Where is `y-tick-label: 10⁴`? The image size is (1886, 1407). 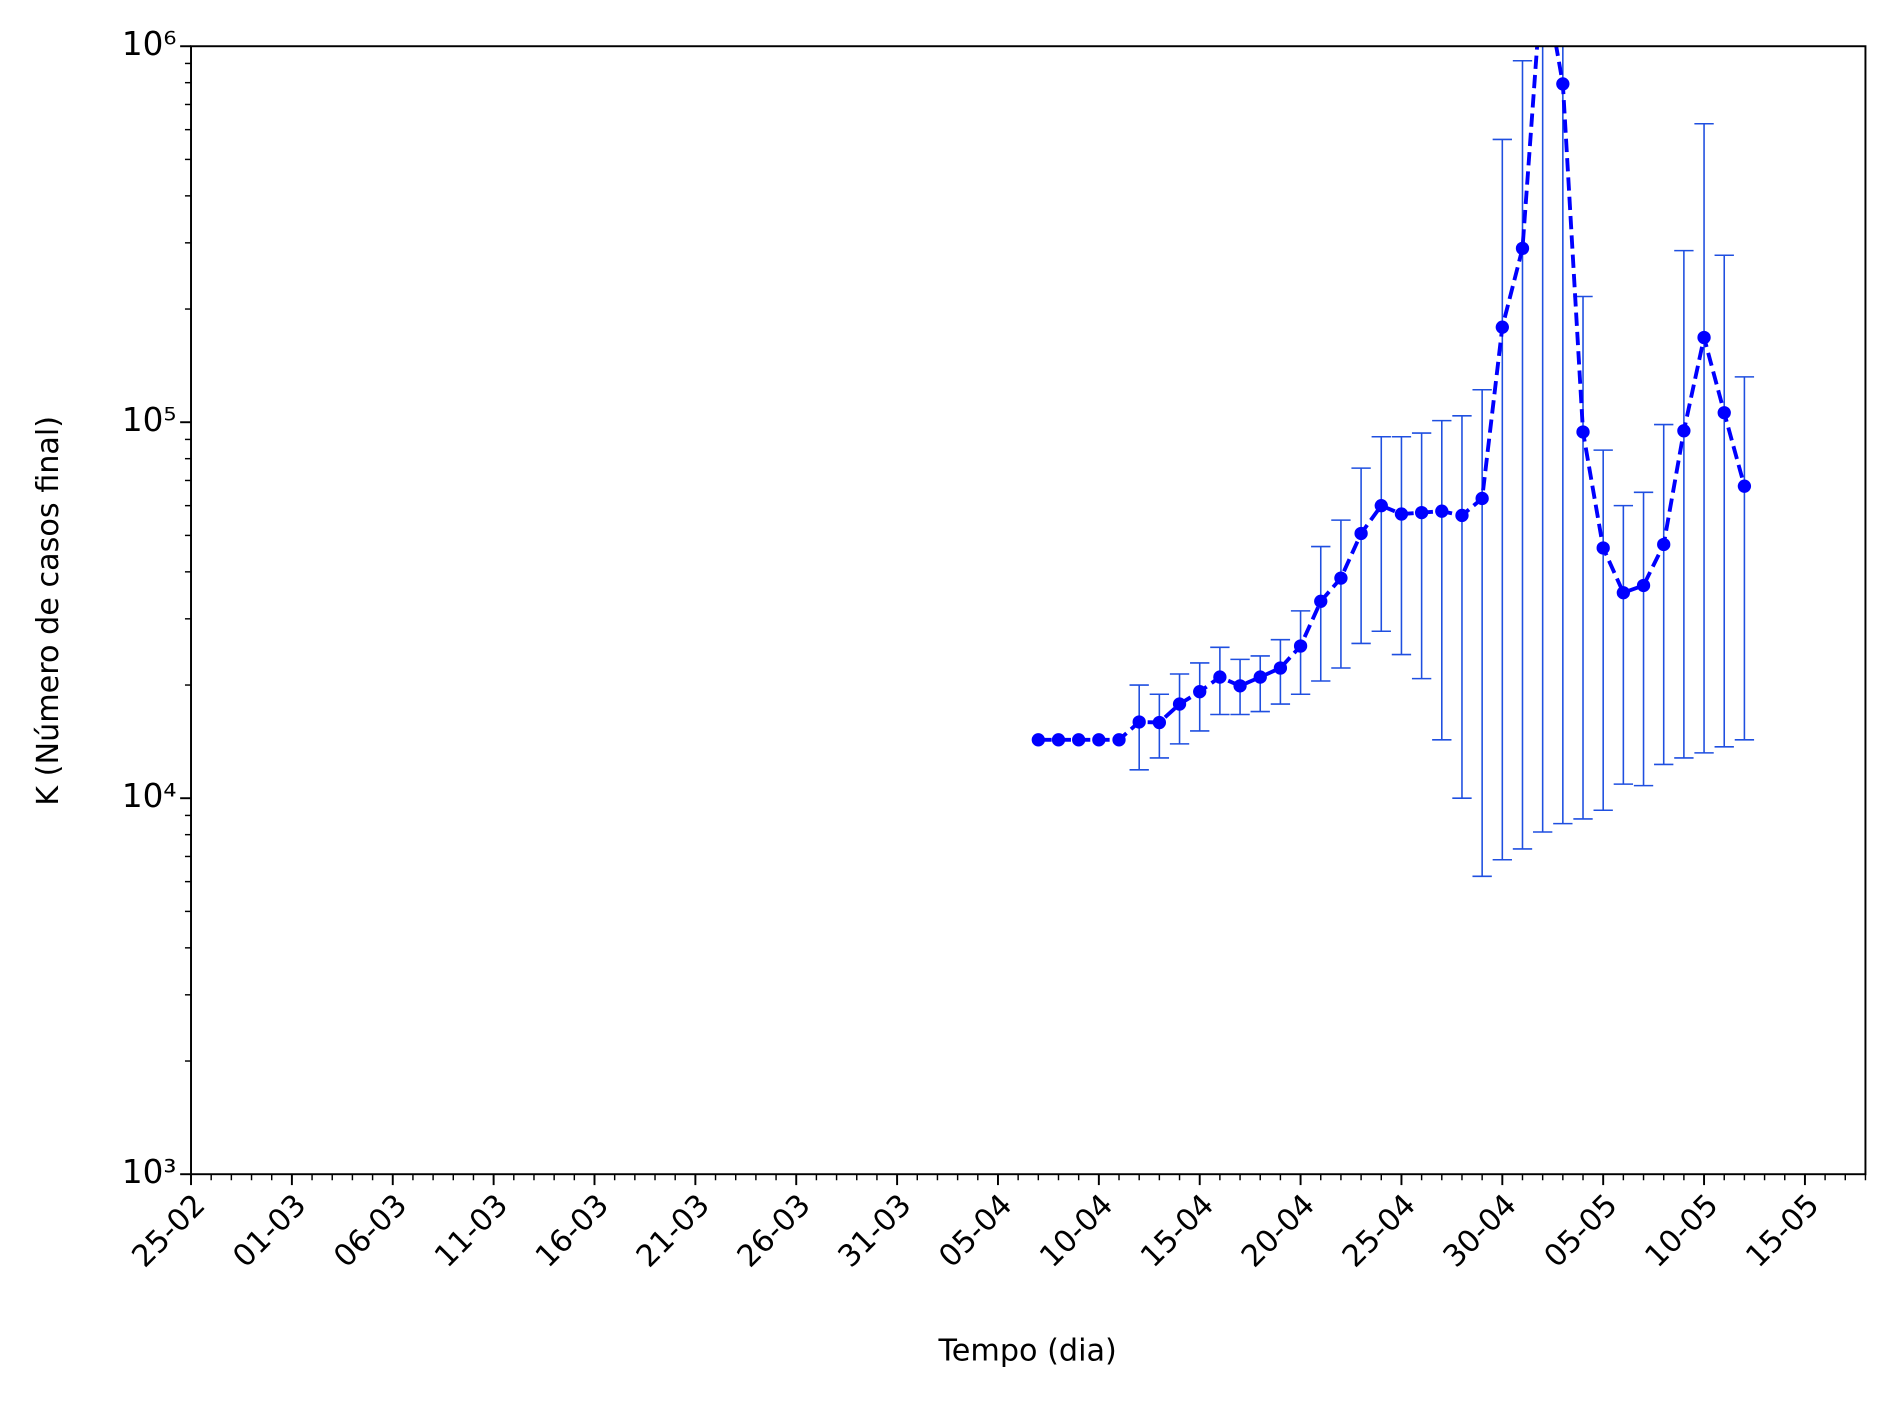 y-tick-label: 10⁴ is located at coordinates (149, 796).